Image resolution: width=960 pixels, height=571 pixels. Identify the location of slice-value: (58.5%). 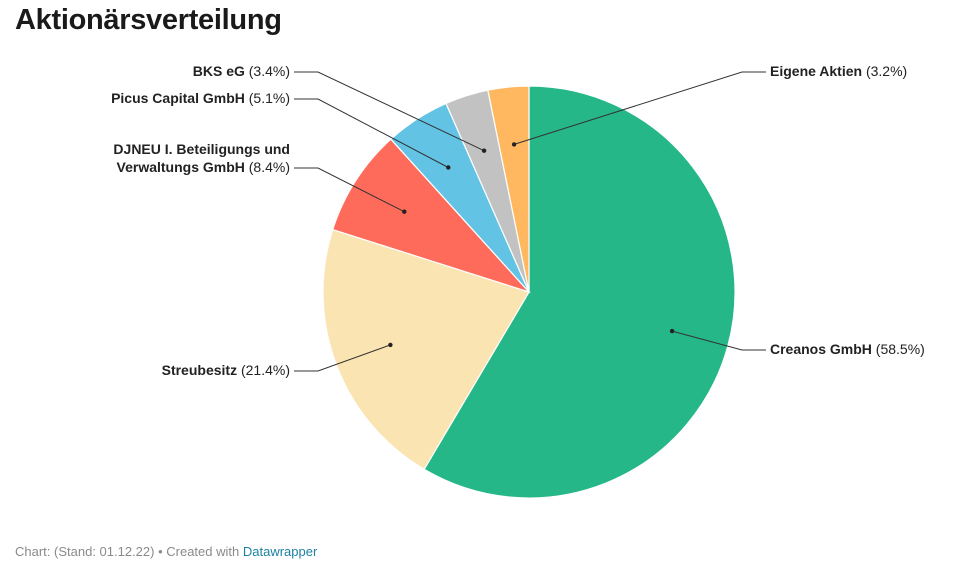
(898, 349).